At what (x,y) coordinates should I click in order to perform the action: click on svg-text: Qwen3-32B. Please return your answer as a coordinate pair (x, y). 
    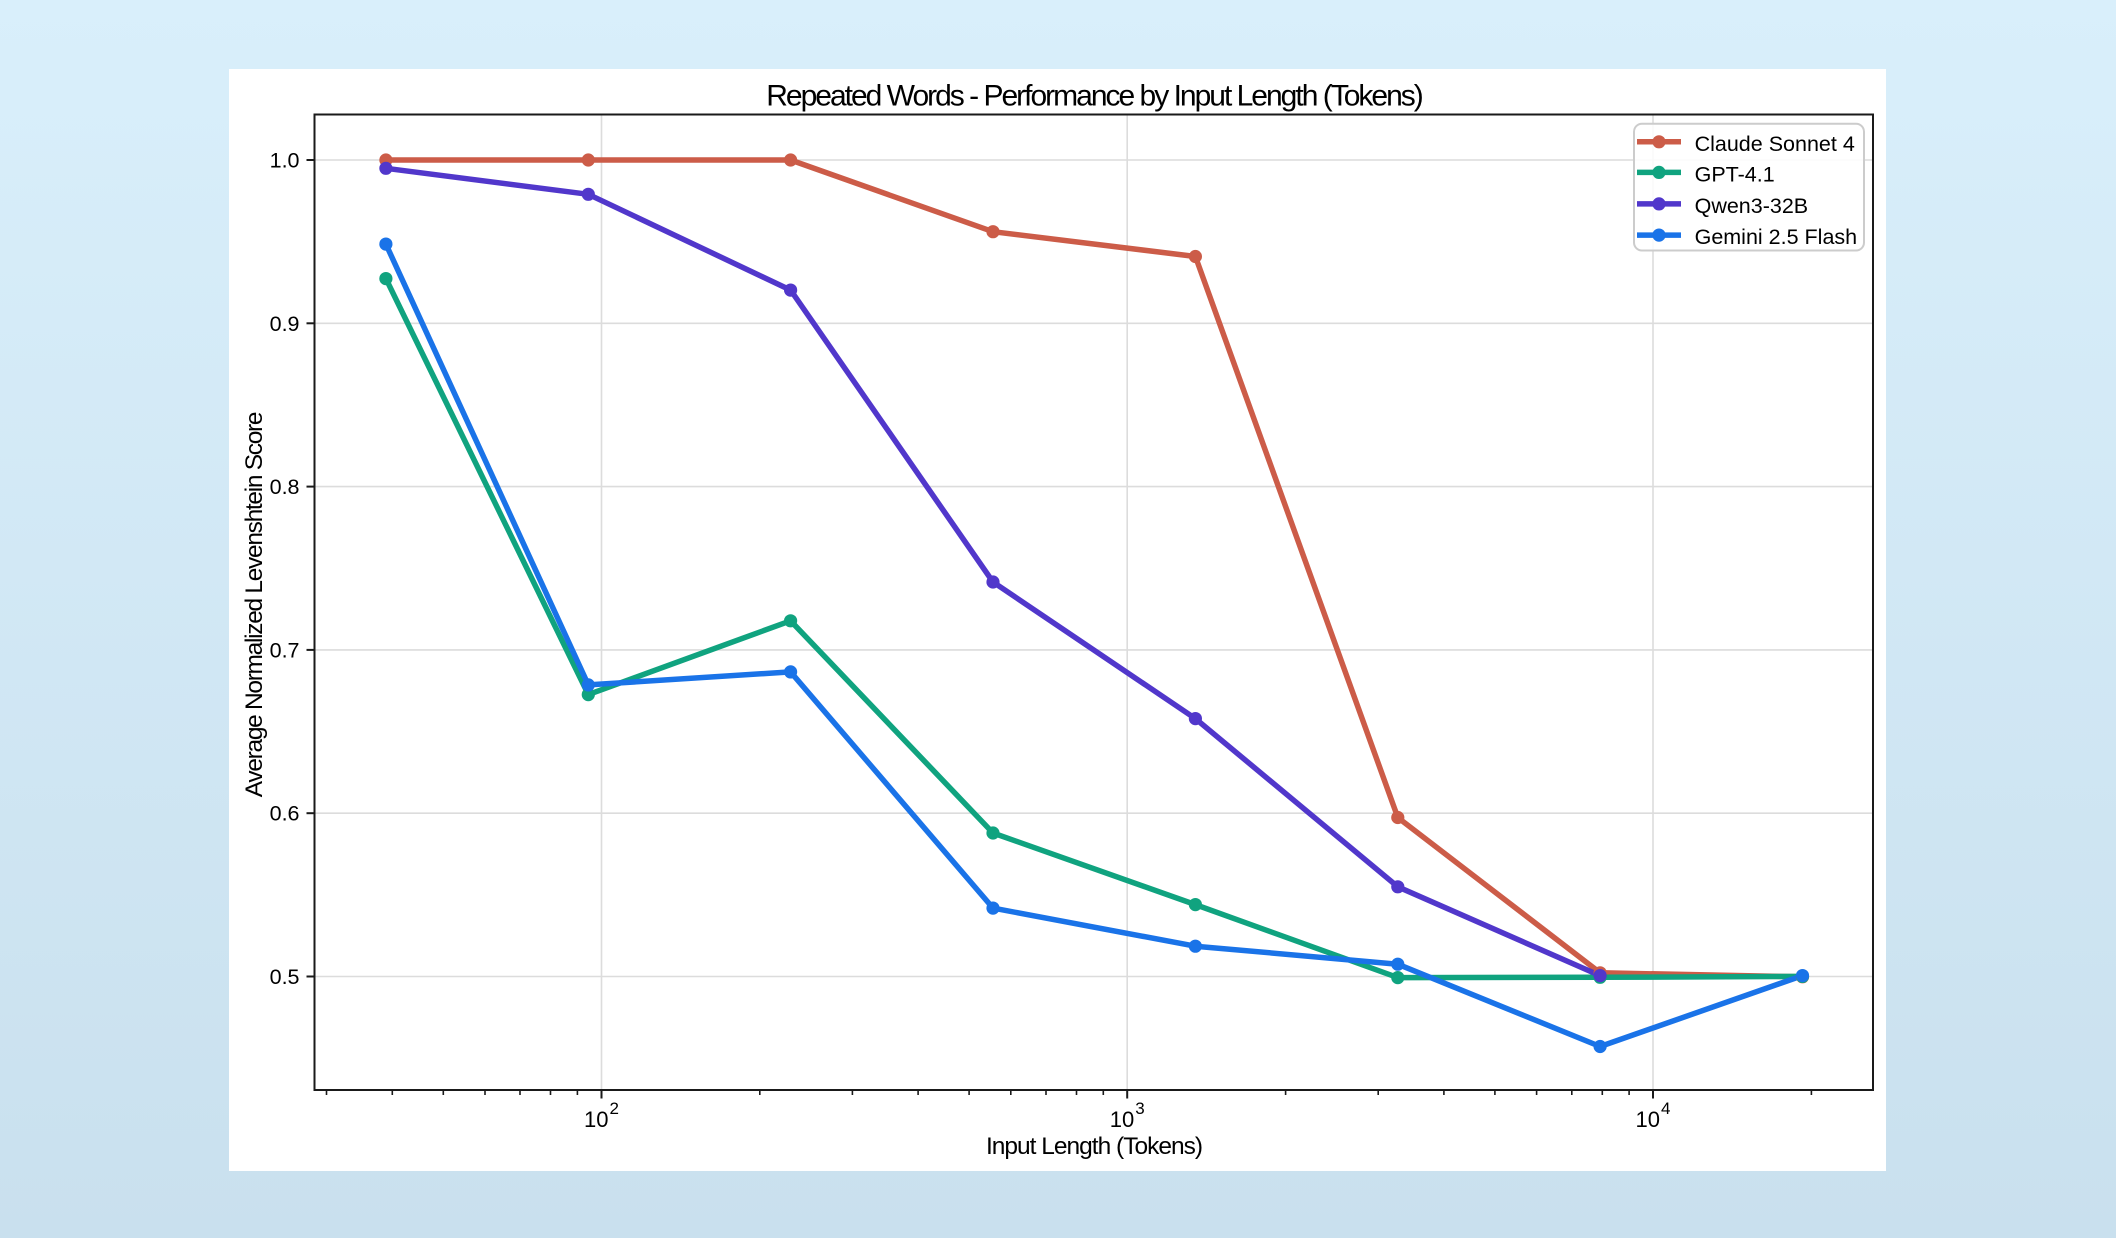
    Looking at the image, I should click on (1752, 206).